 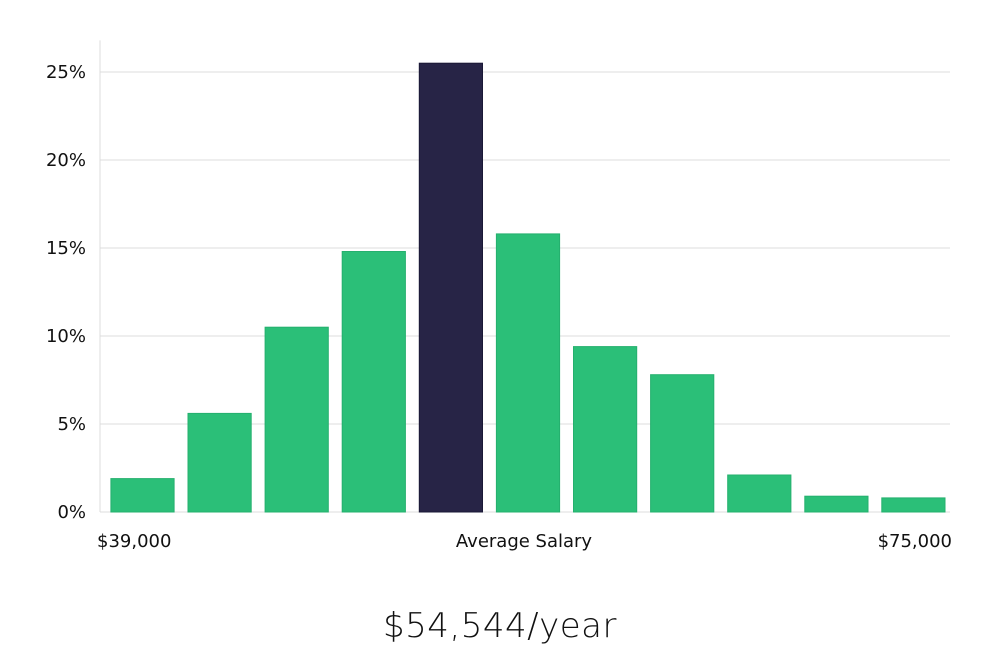 What do you see at coordinates (500, 626) in the screenshot?
I see `average-salary-summary: $54,544/year` at bounding box center [500, 626].